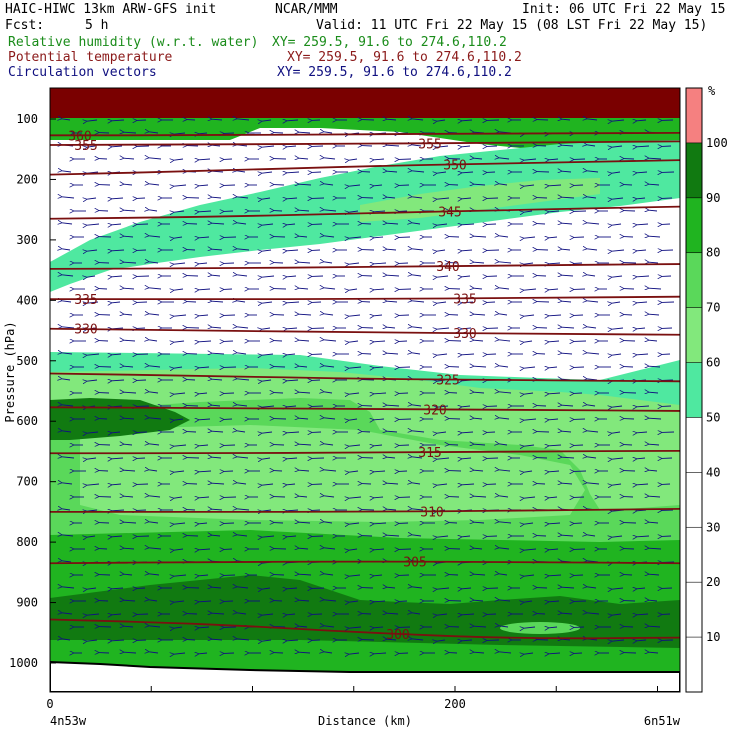  What do you see at coordinates (394, 72) in the screenshot?
I see `field-xy-vectors: XY= 259.5, 91.6 to 274.6,110.2` at bounding box center [394, 72].